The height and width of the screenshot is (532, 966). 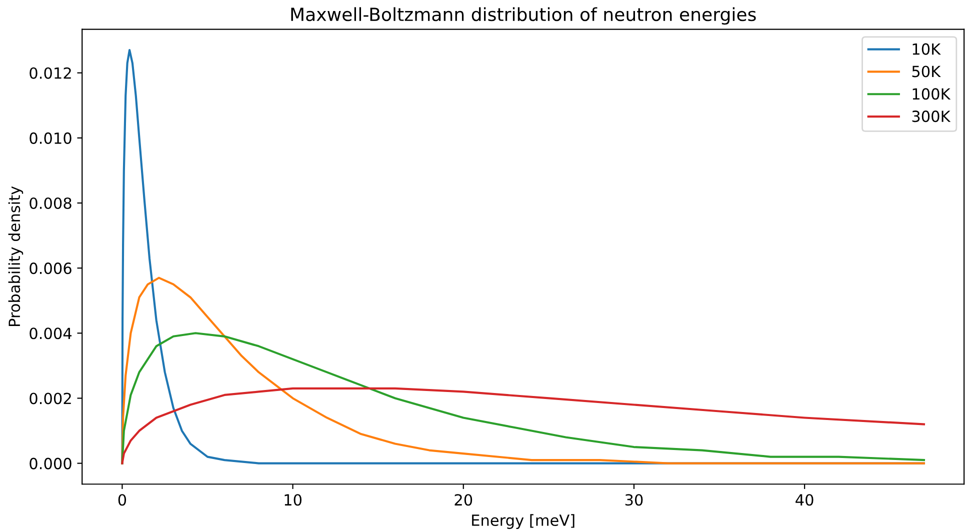 I want to click on y-tick-label: 0.002, so click(x=50, y=398).